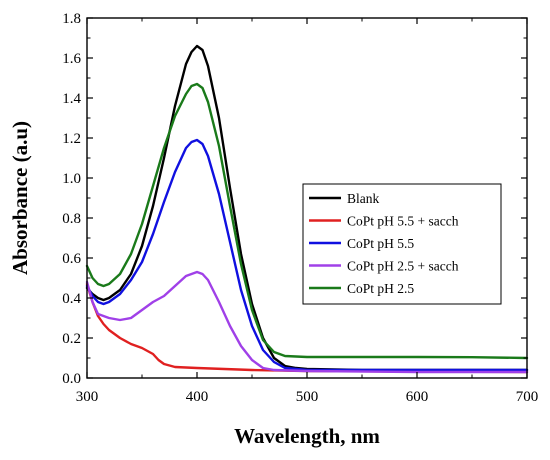 This screenshot has width=550, height=460. Describe the element at coordinates (380, 243) in the screenshot. I see `legend-label: CoPt pH 5.5` at that location.